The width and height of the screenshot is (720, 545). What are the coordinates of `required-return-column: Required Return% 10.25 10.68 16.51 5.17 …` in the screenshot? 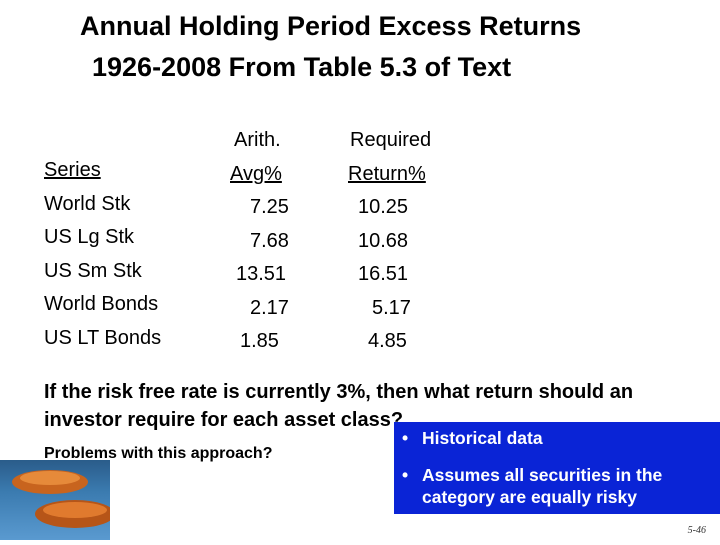 It's located at (394, 241).